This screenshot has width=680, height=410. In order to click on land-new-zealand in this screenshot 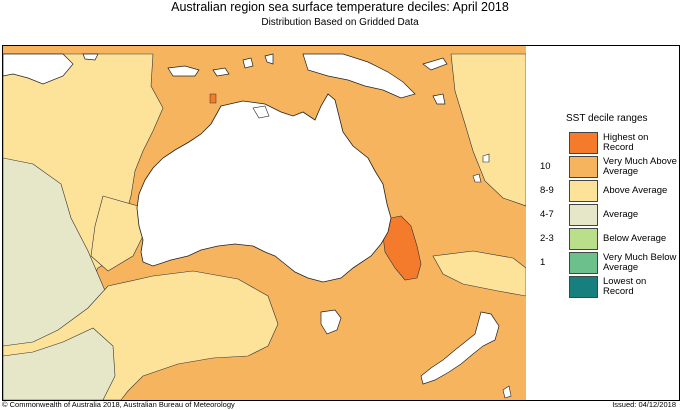, I will do `click(460, 348)`.